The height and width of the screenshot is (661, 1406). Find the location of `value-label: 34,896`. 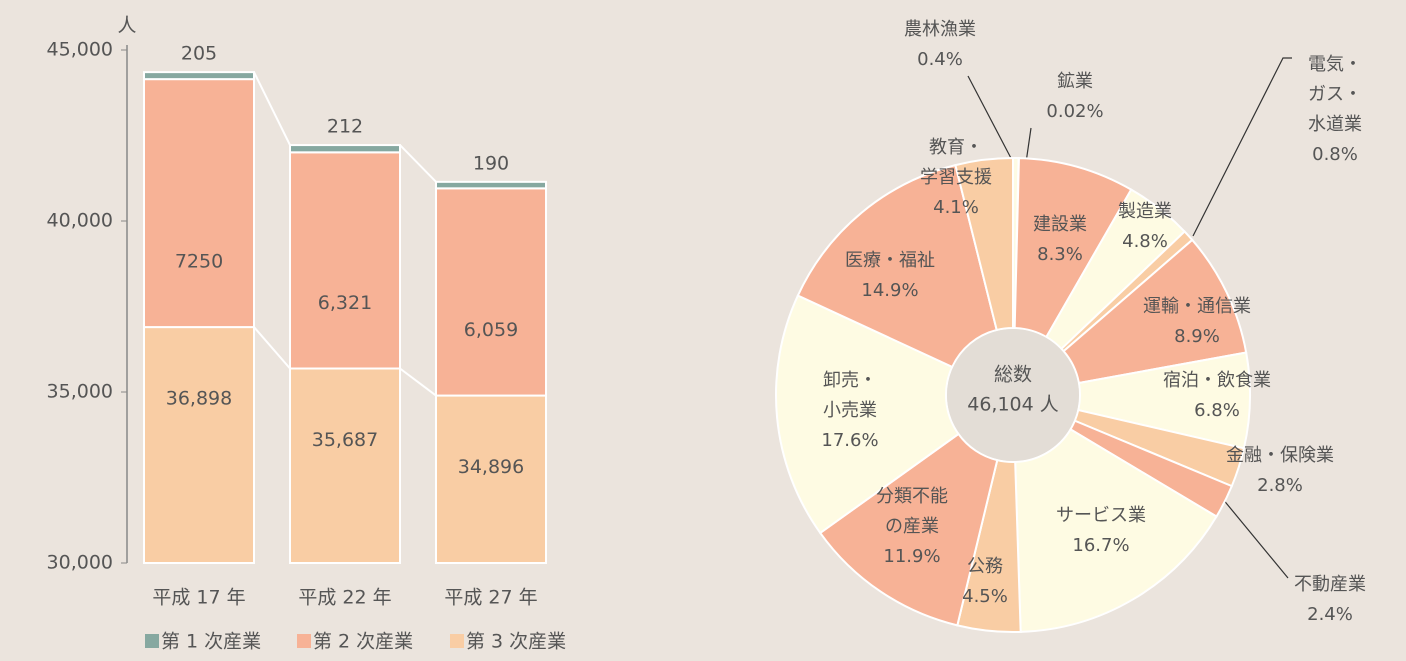

value-label: 34,896 is located at coordinates (491, 467).